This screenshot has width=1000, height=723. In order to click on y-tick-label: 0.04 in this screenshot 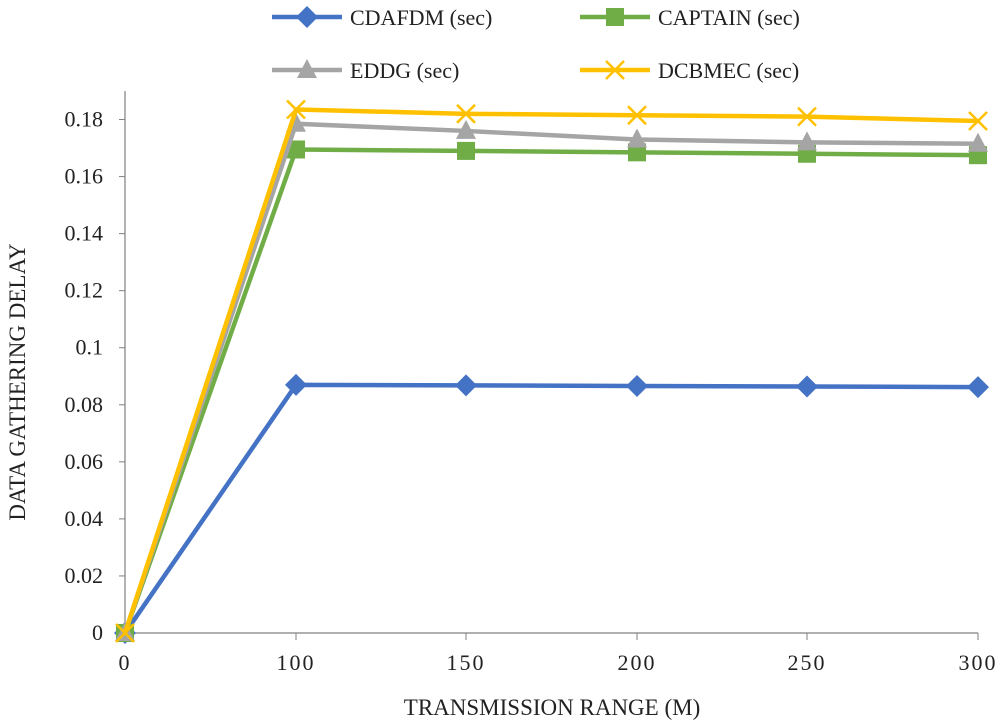, I will do `click(84, 518)`.